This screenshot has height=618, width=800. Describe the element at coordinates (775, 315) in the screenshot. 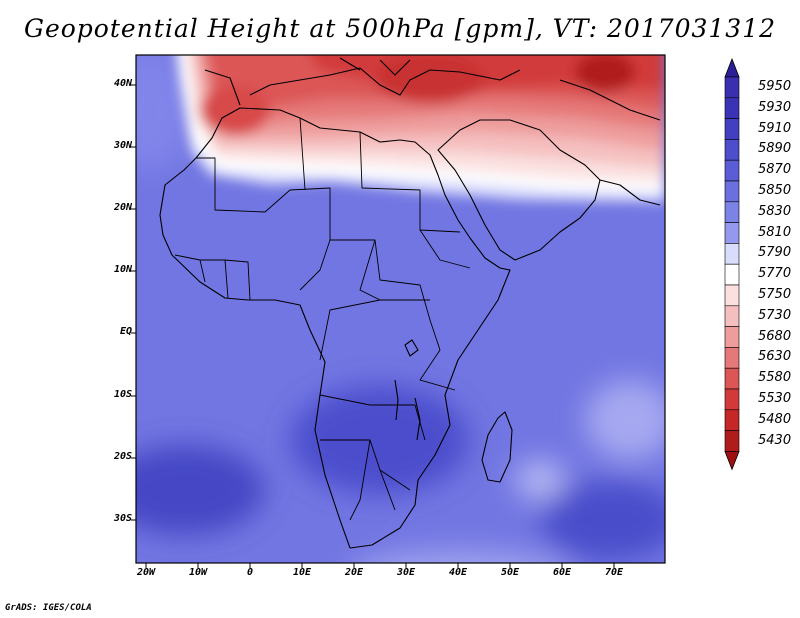

I see `colorbar-level-label: 5730` at that location.